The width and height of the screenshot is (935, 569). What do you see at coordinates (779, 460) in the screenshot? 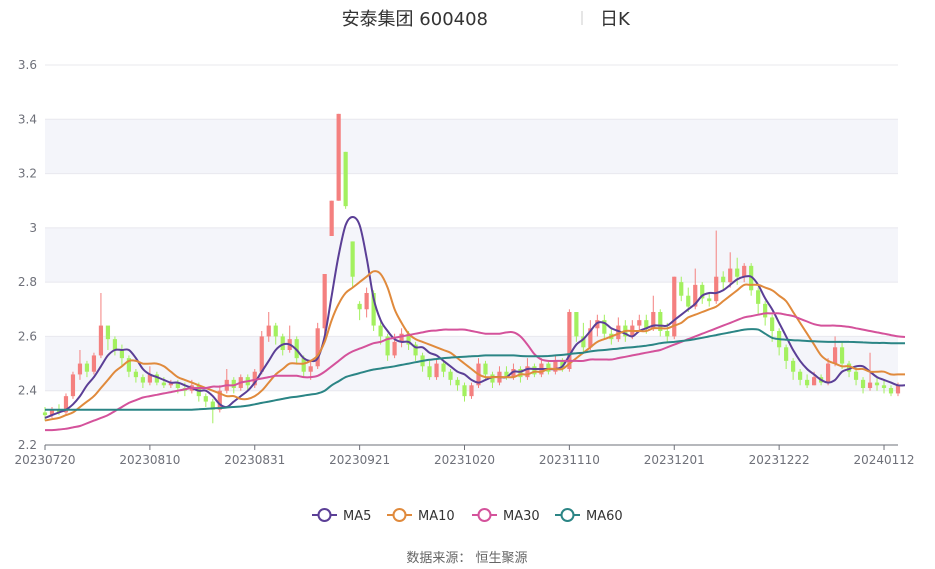
I see `x-tick-label: 20231222` at bounding box center [779, 460].